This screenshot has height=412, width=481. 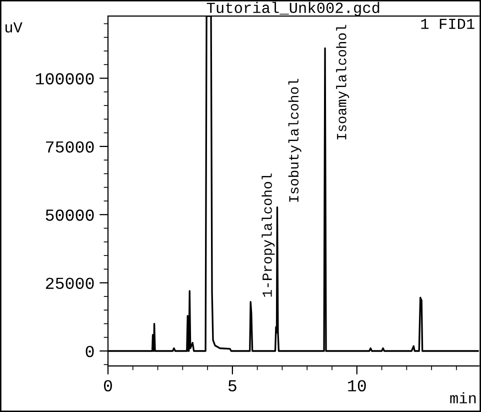 What do you see at coordinates (90, 352) in the screenshot?
I see `y-tick-label: 0` at bounding box center [90, 352].